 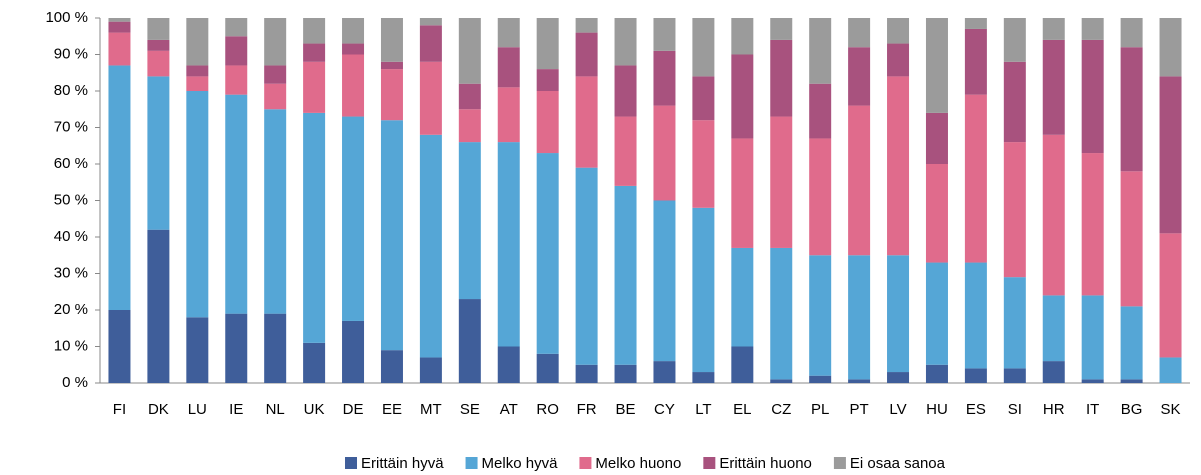 I want to click on x-tick-label: IE, so click(x=236, y=409).